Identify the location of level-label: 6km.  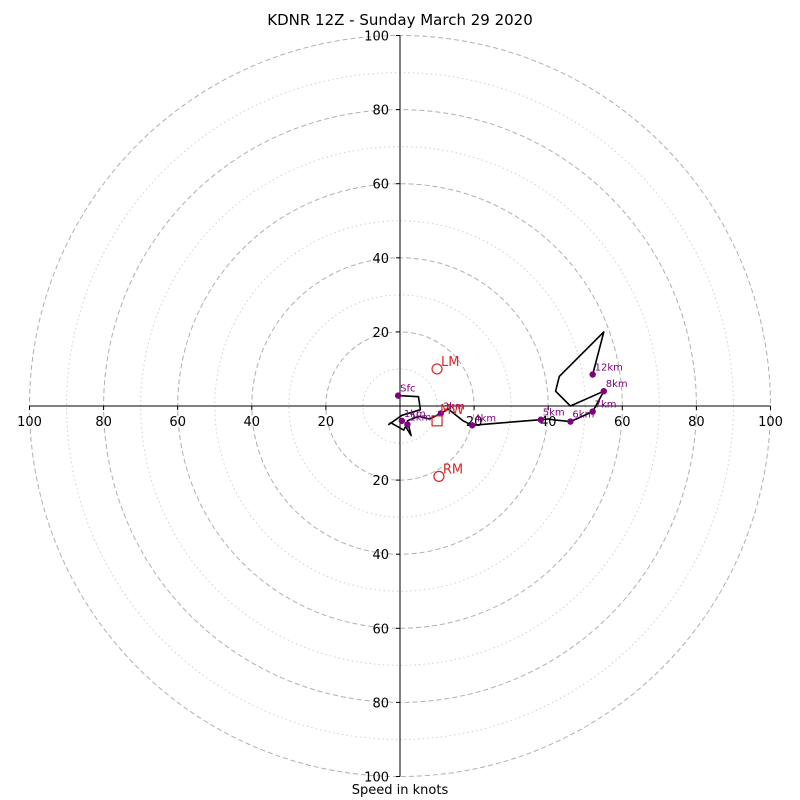
(583, 415).